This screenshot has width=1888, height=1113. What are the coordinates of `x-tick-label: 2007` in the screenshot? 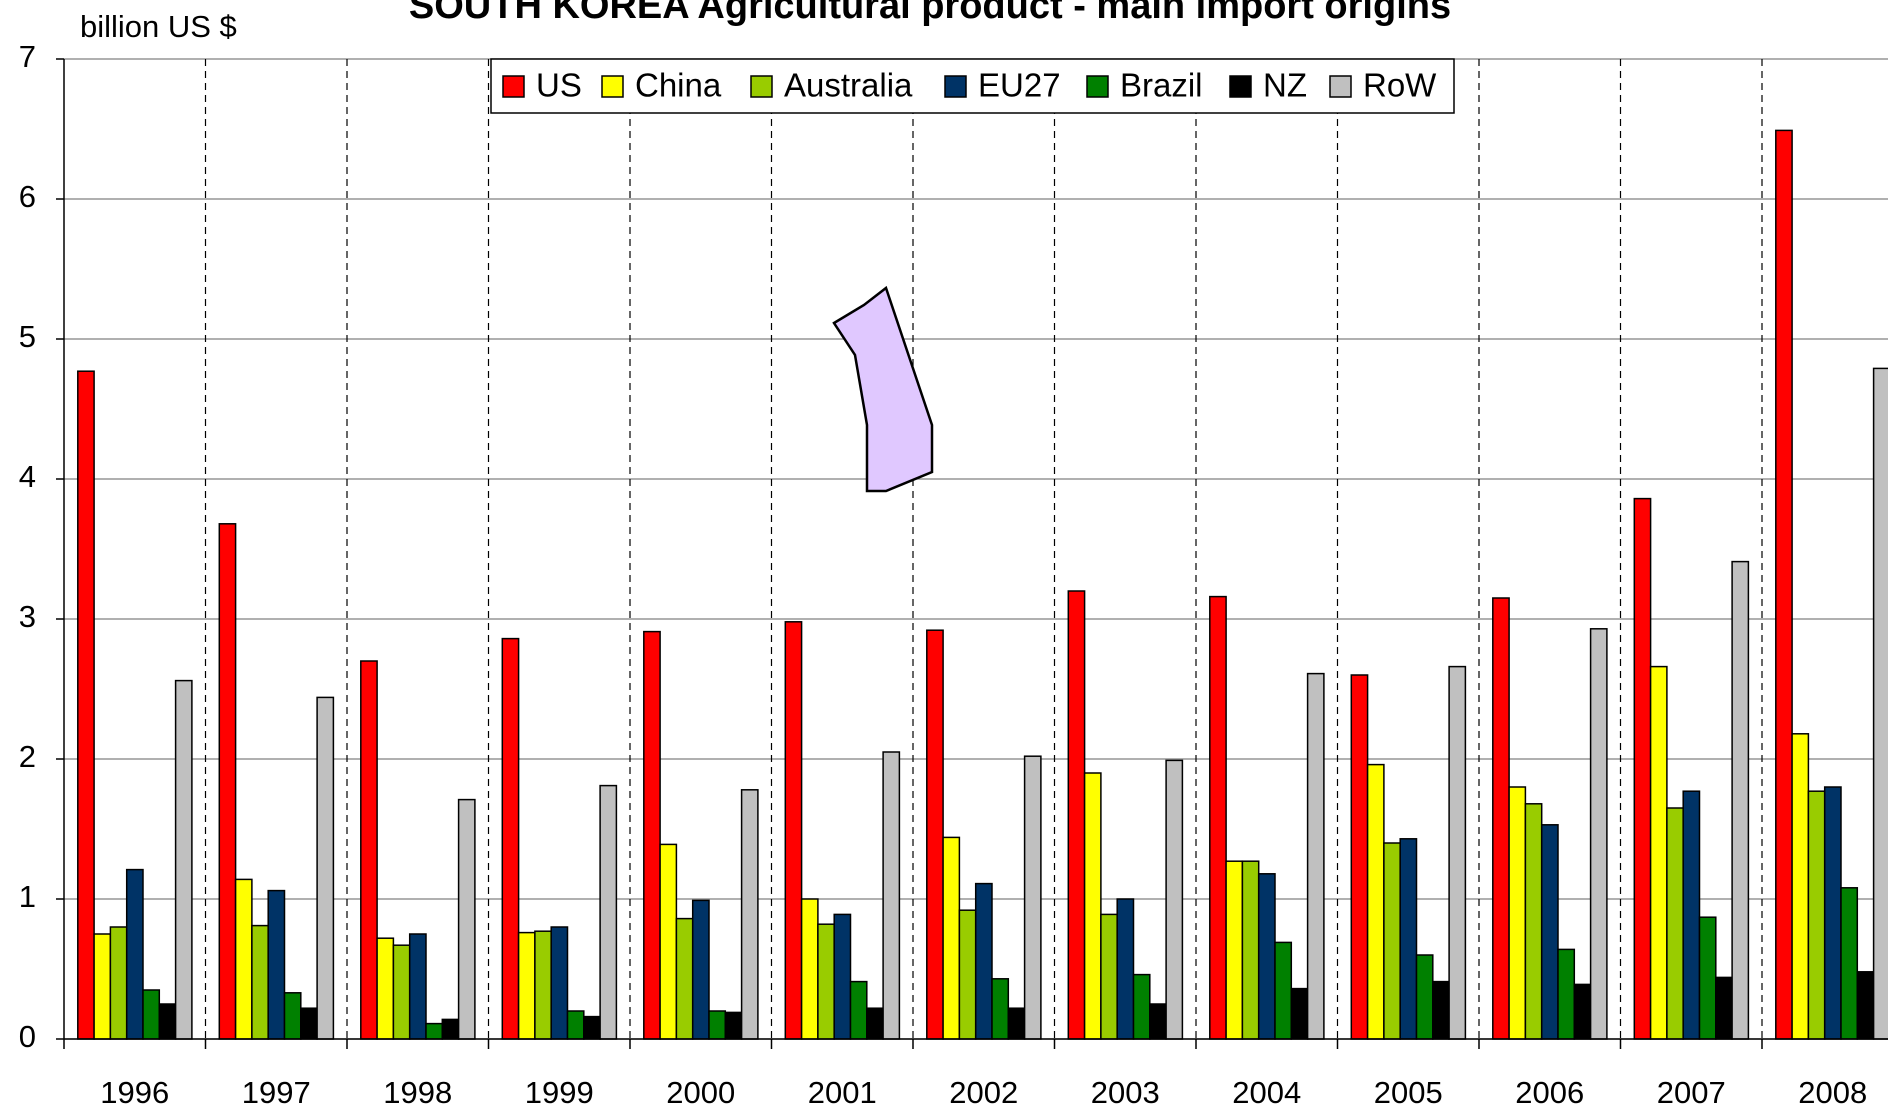 It's located at (1691, 1092).